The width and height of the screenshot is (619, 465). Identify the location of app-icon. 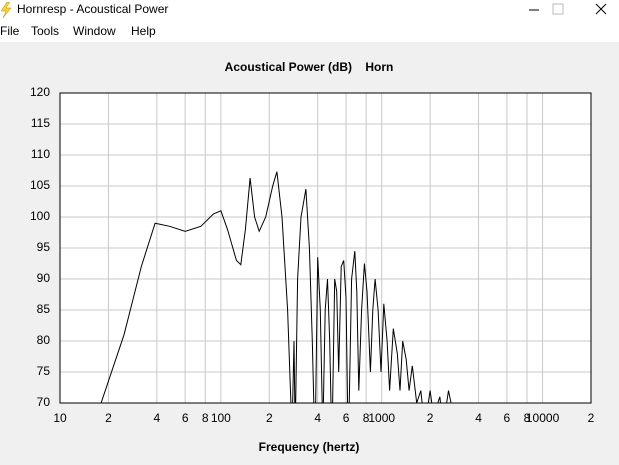
(6, 10).